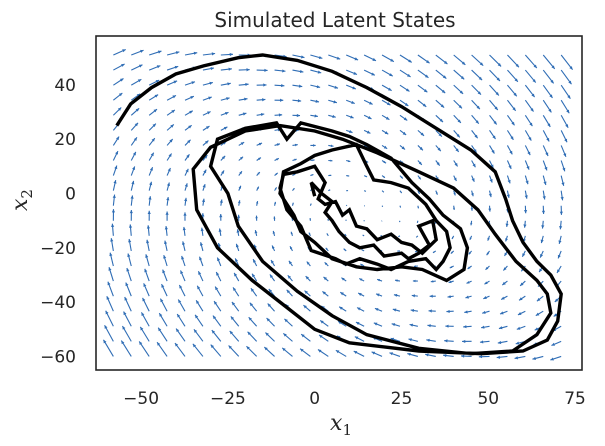 This screenshot has height=446, width=605. Describe the element at coordinates (65, 86) in the screenshot. I see `y-tick-label: 40` at that location.